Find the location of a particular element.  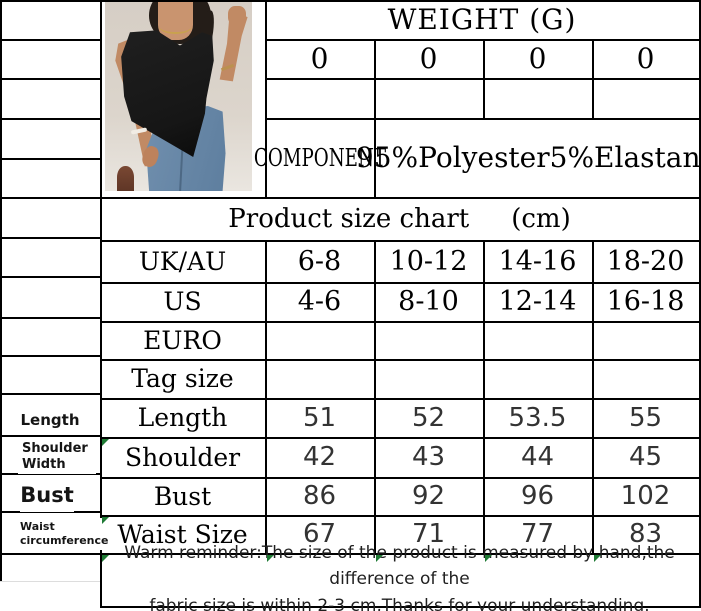

weight-header: WEIGHT (G) is located at coordinates (482, 19).